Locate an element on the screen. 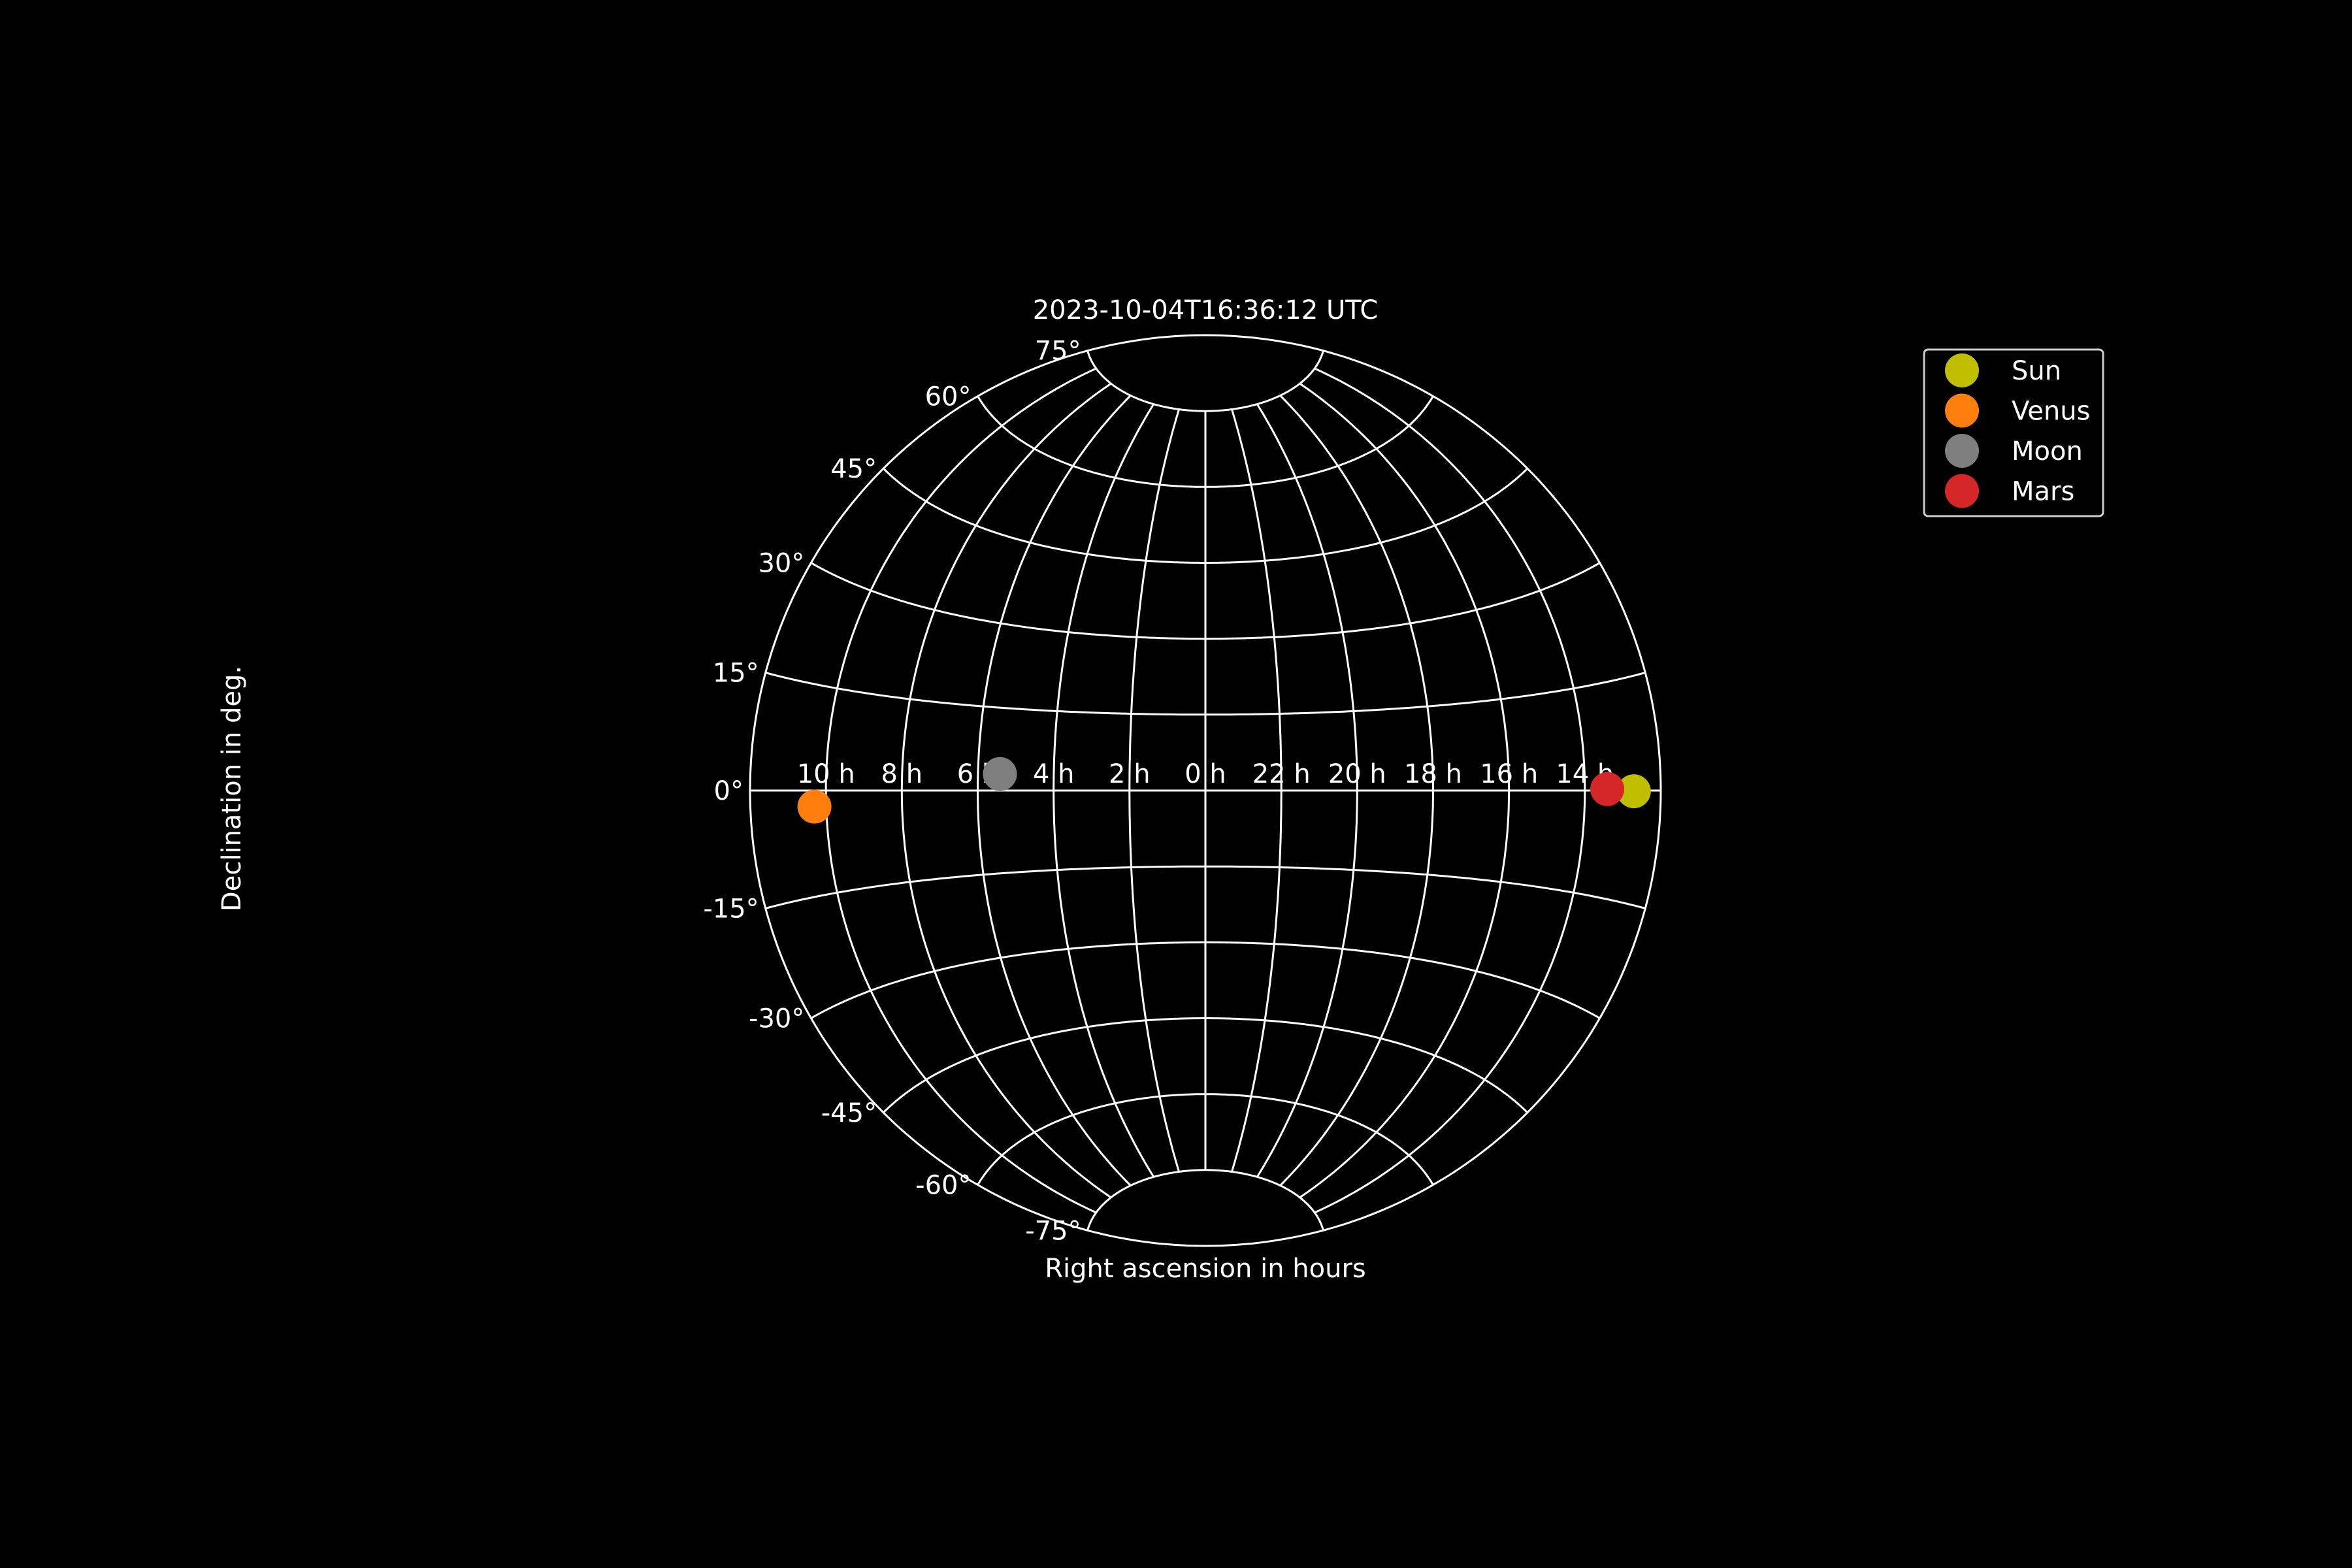 This screenshot has height=1568, width=2352. y-tick-label: 75° is located at coordinates (1058, 351).